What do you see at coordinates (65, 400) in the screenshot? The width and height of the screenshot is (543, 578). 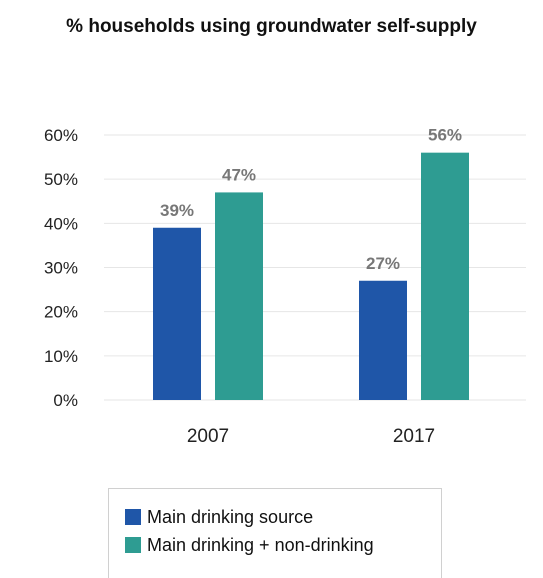 I see `y-tick-label: 0%` at bounding box center [65, 400].